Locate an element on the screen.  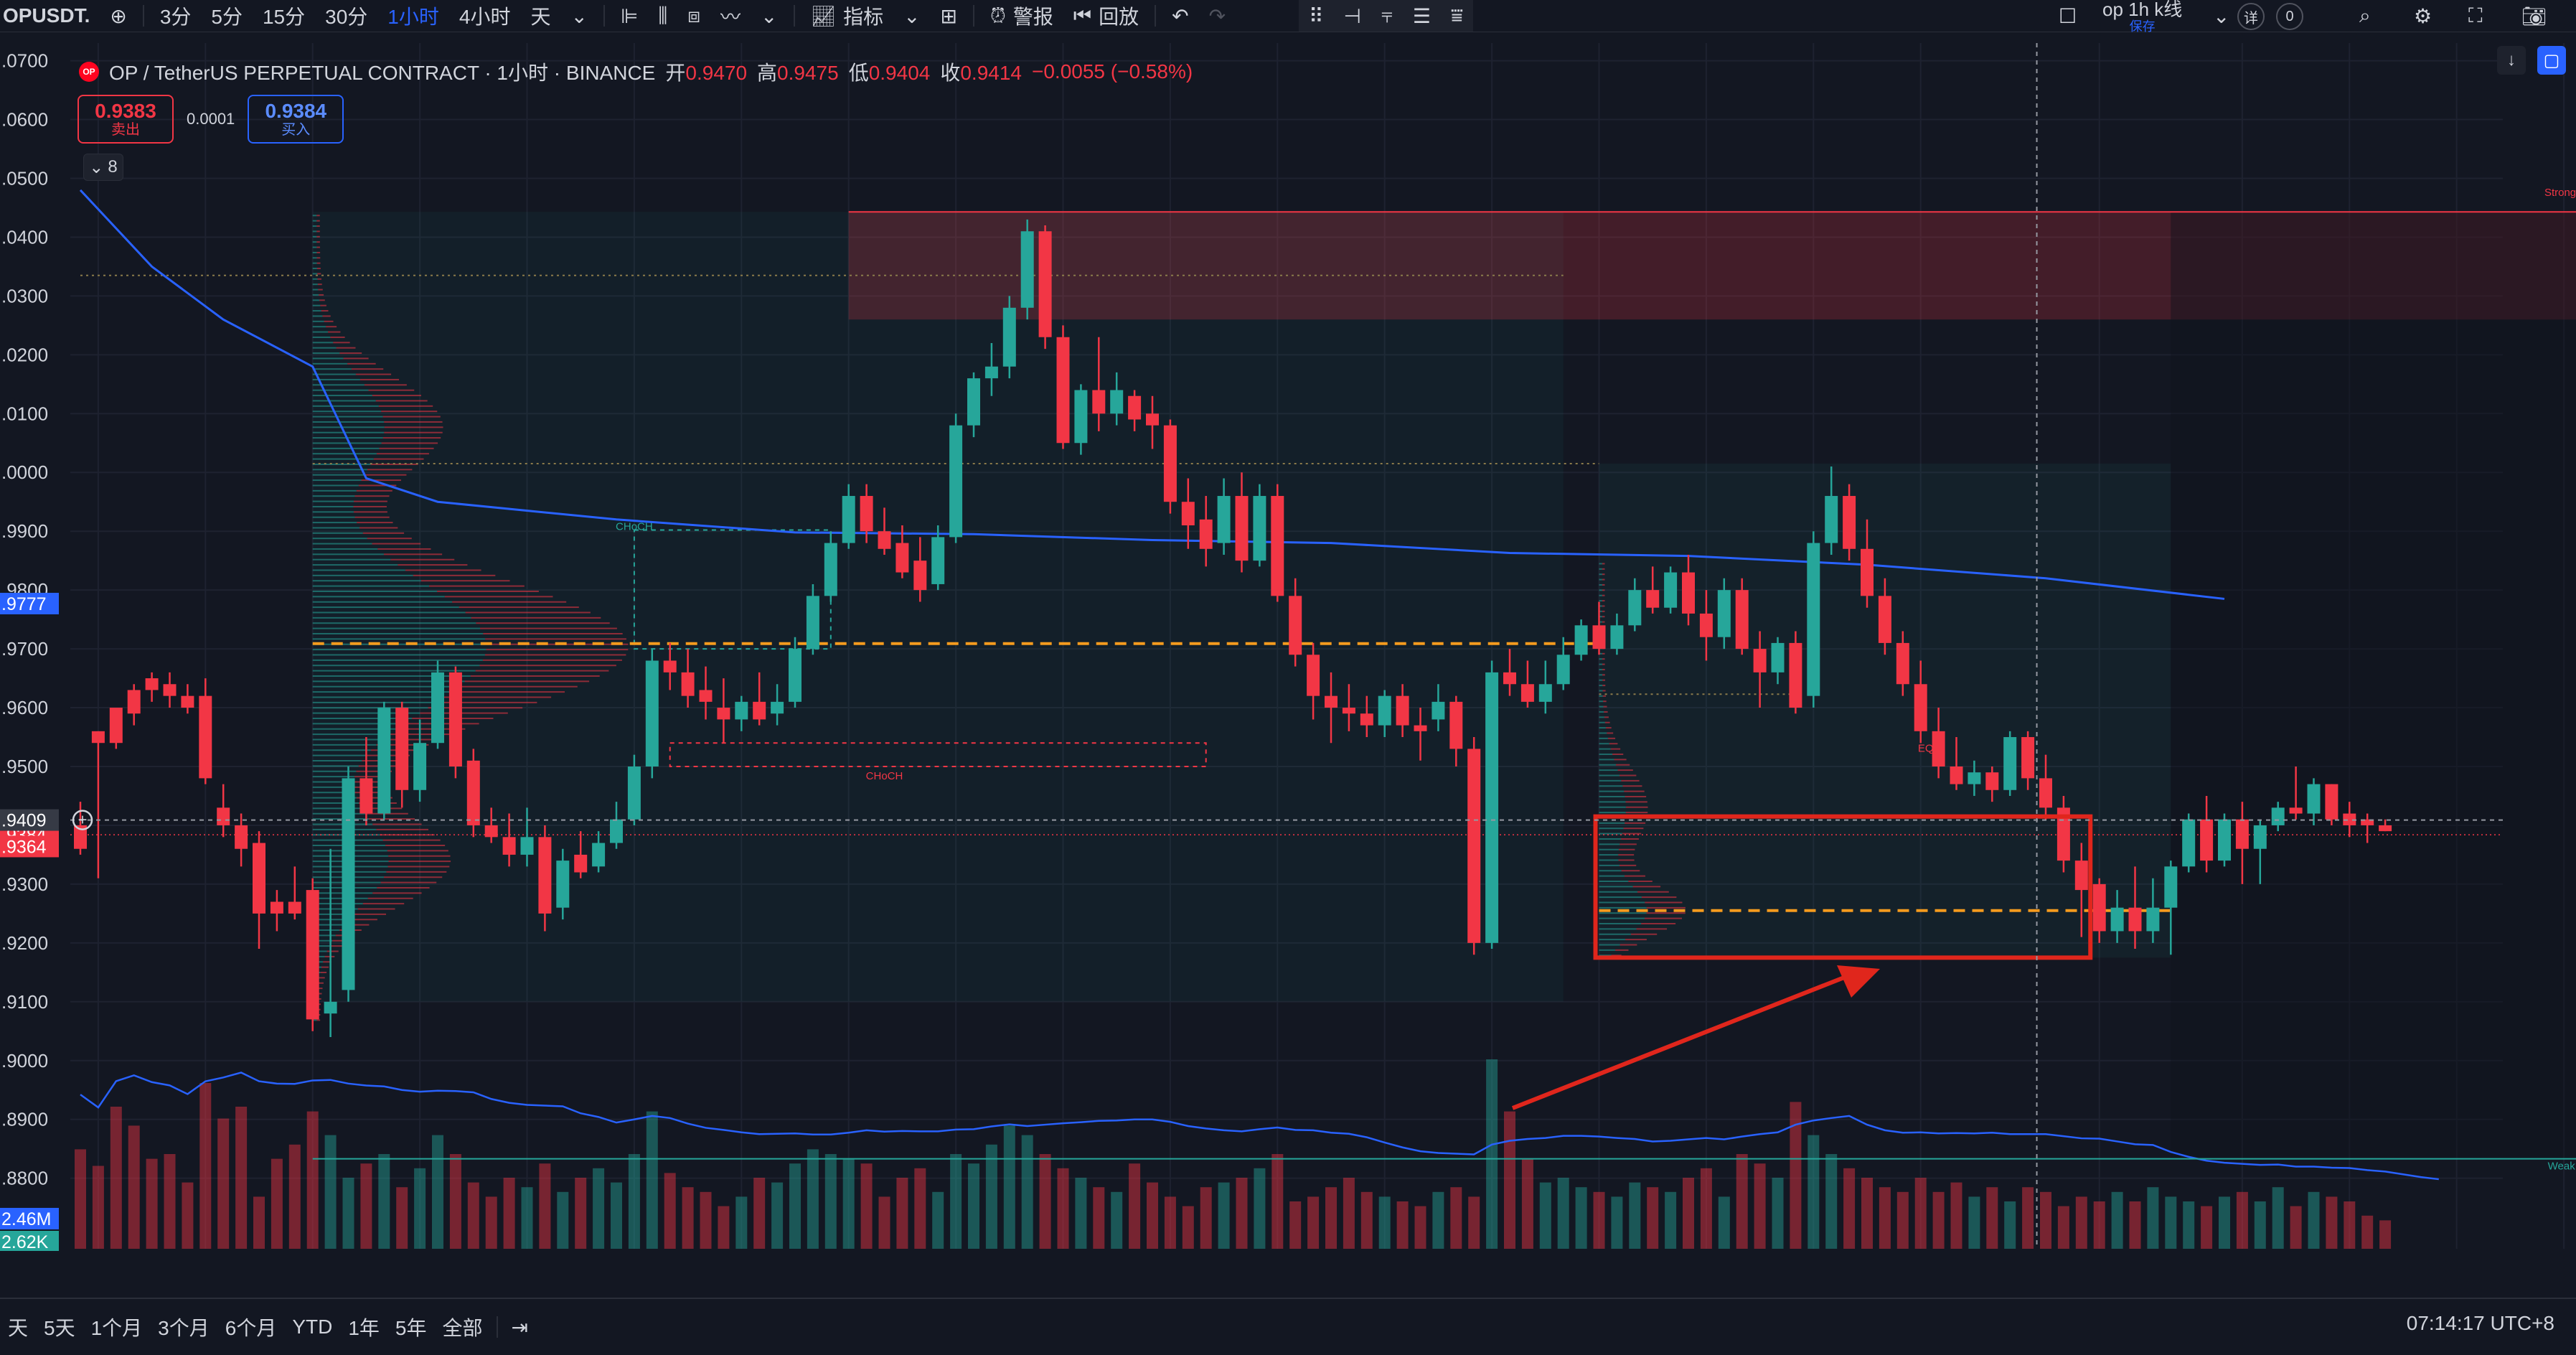
sell-button: 0.9383 卖出 is located at coordinates (125, 119).